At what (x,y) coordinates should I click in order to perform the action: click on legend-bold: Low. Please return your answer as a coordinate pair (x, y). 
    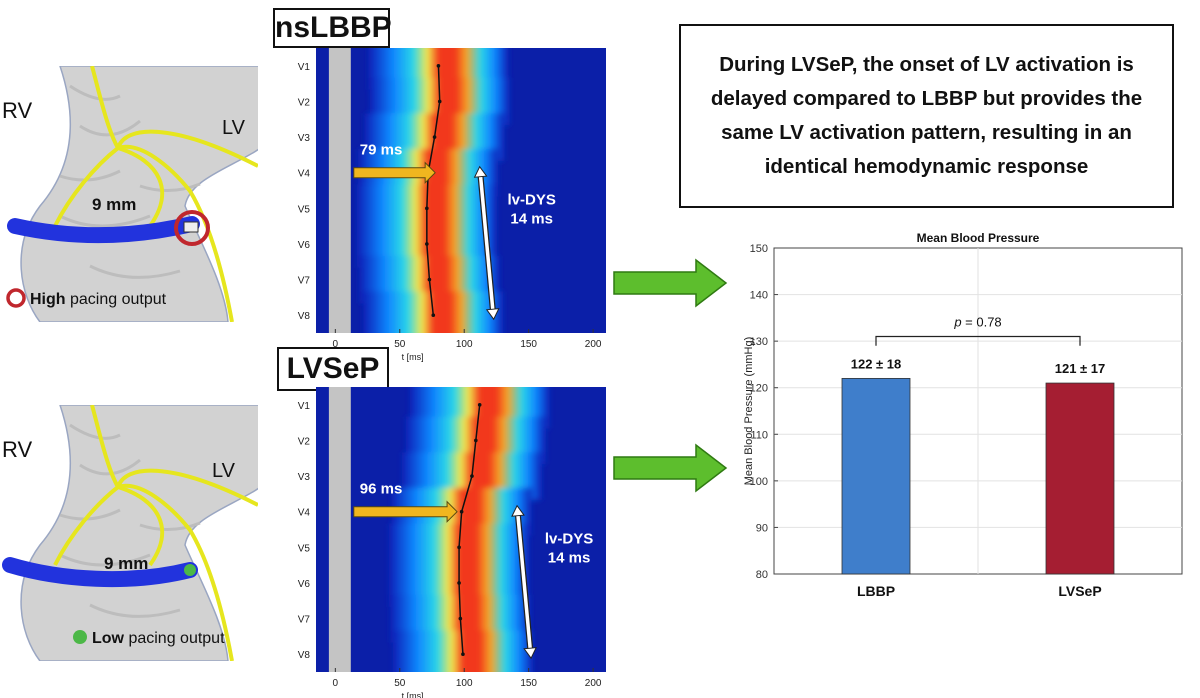
    Looking at the image, I should click on (108, 638).